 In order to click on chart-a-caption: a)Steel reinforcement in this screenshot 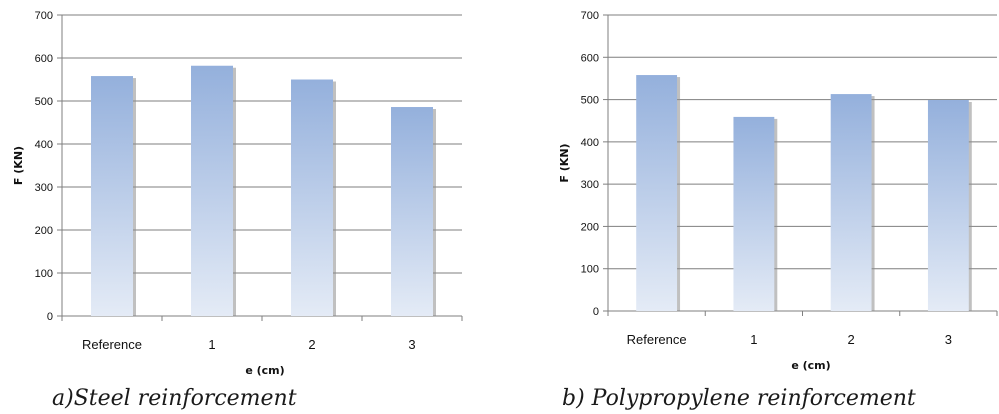, I will do `click(174, 398)`.